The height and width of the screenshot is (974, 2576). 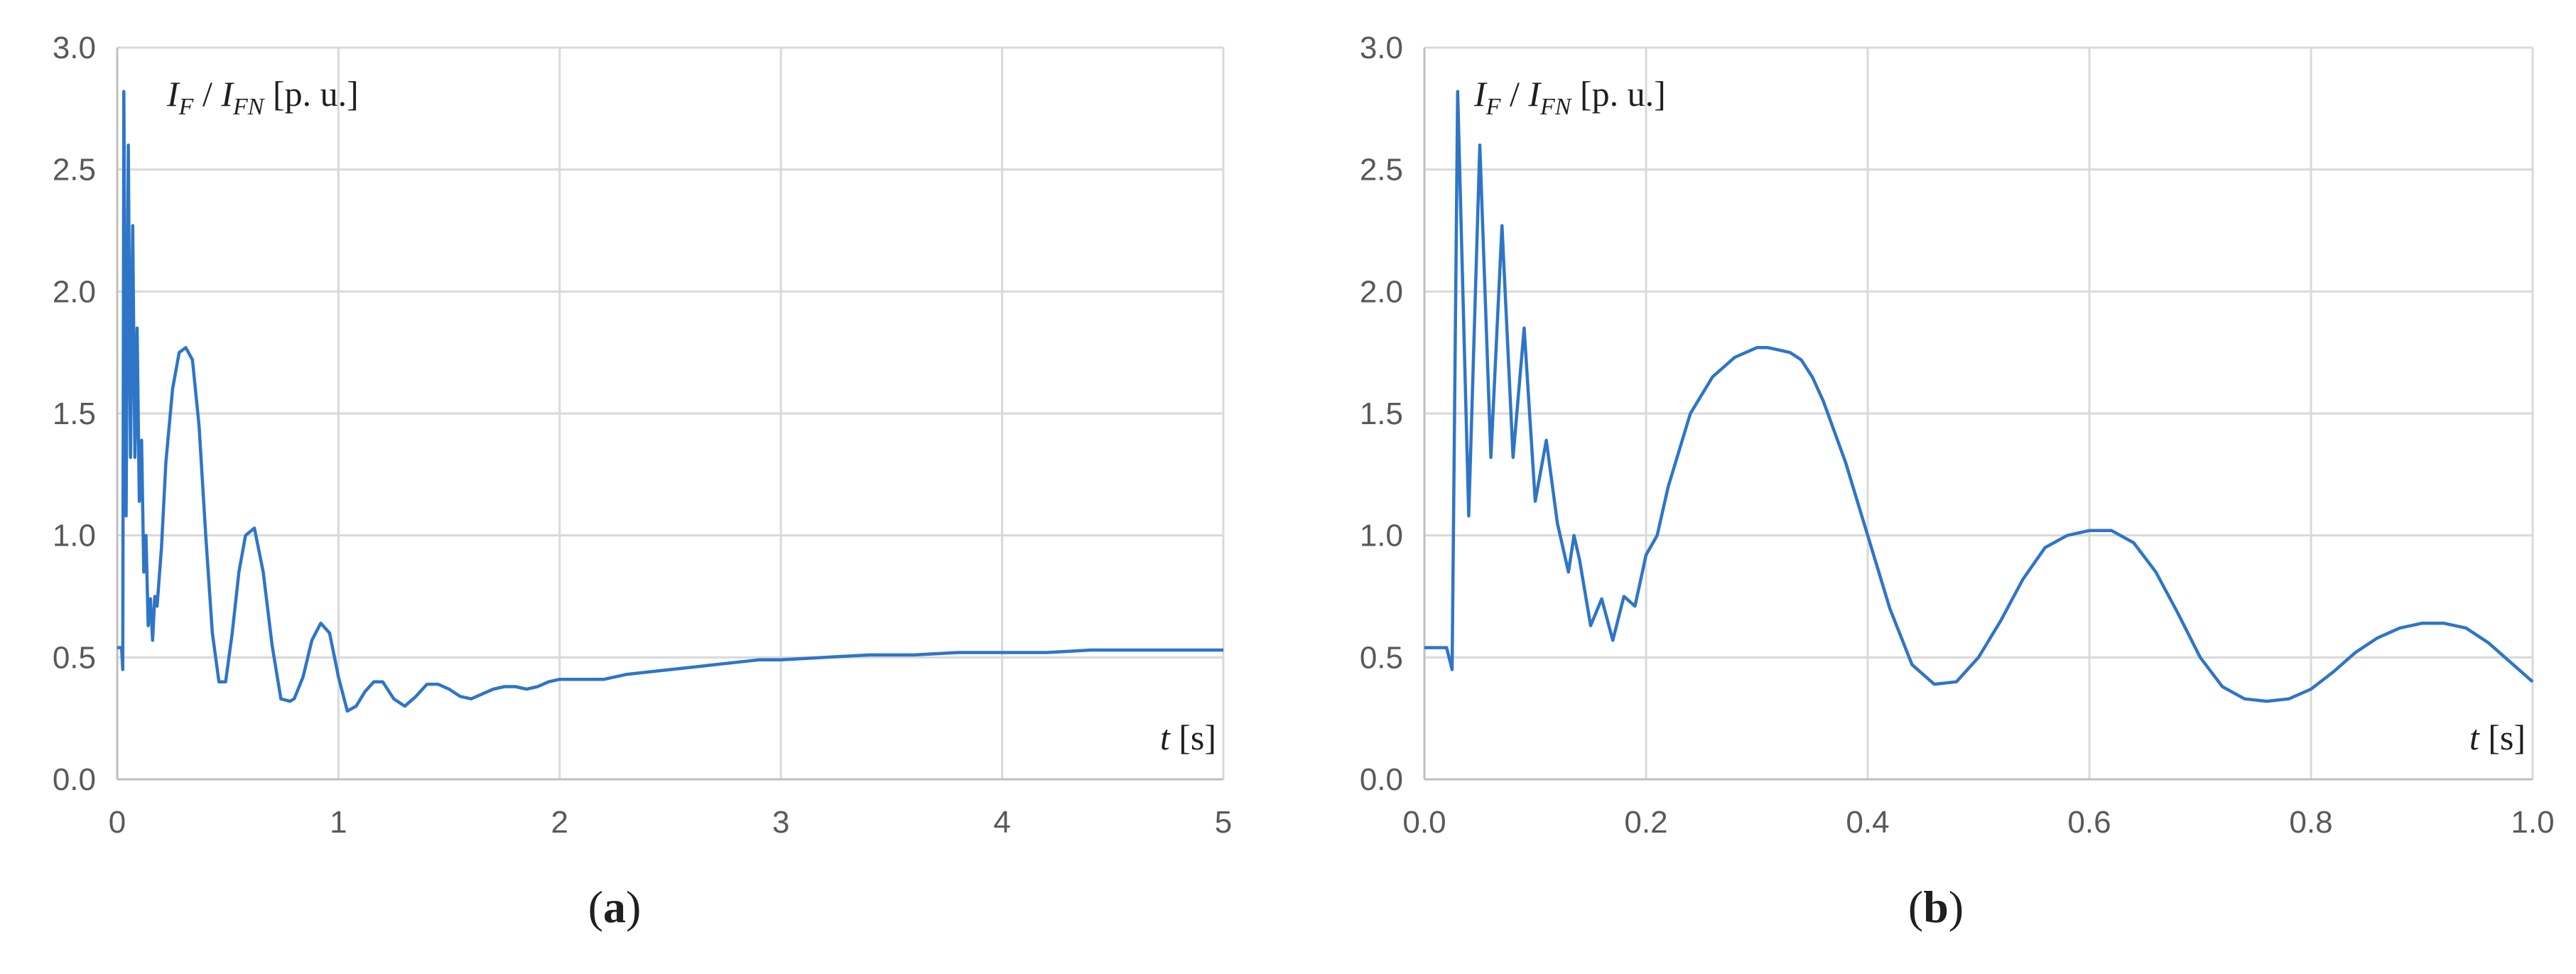 What do you see at coordinates (1381, 170) in the screenshot?
I see `chart-b-ytick-label: 2.5` at bounding box center [1381, 170].